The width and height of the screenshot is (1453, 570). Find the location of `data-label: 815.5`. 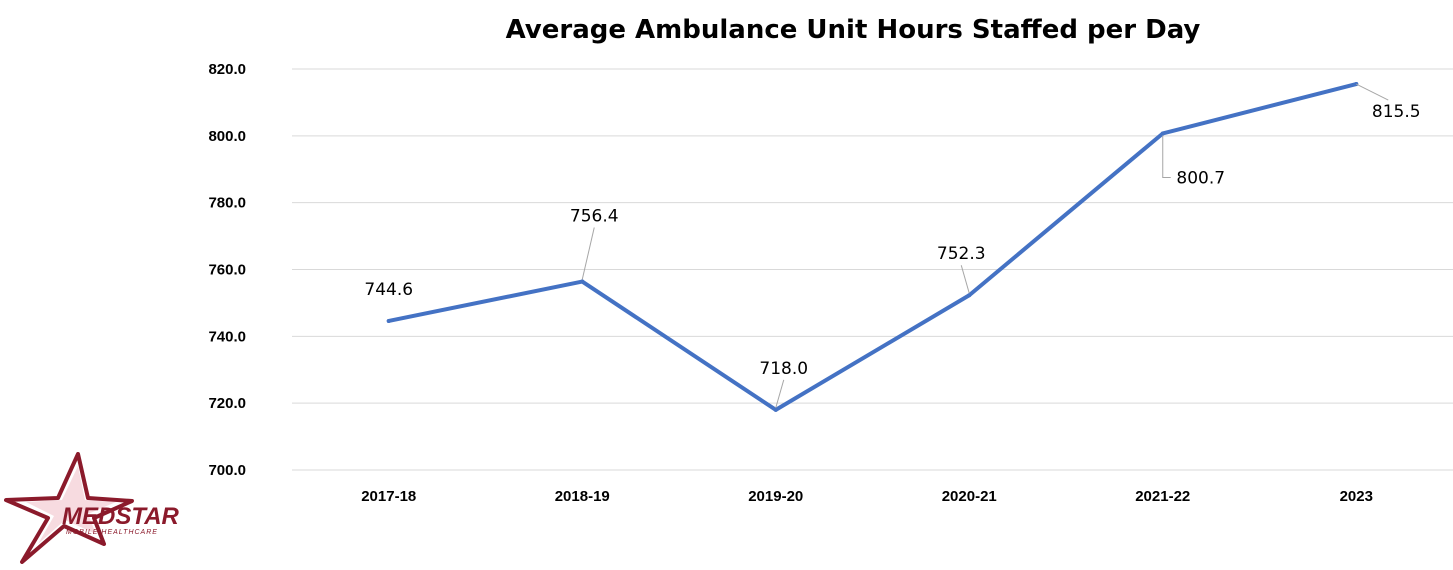

data-label: 815.5 is located at coordinates (1396, 112).